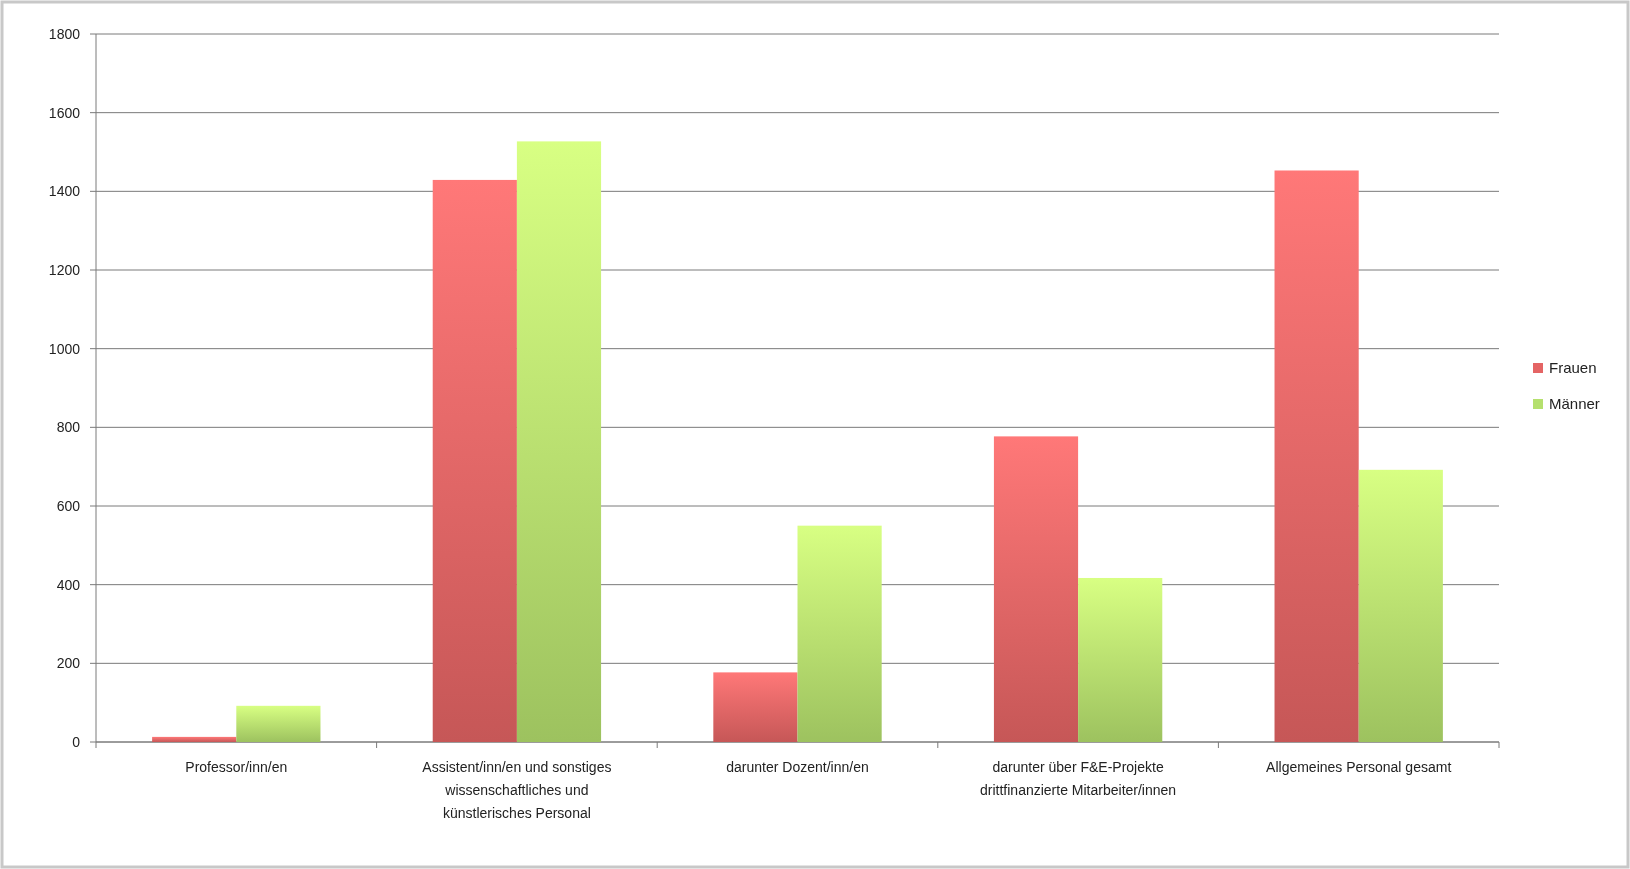  Describe the element at coordinates (1078, 778) in the screenshot. I see `x-tick-label: darunter über F&E-Projekte drittfinanzierte Mitarbeiter/innen` at that location.